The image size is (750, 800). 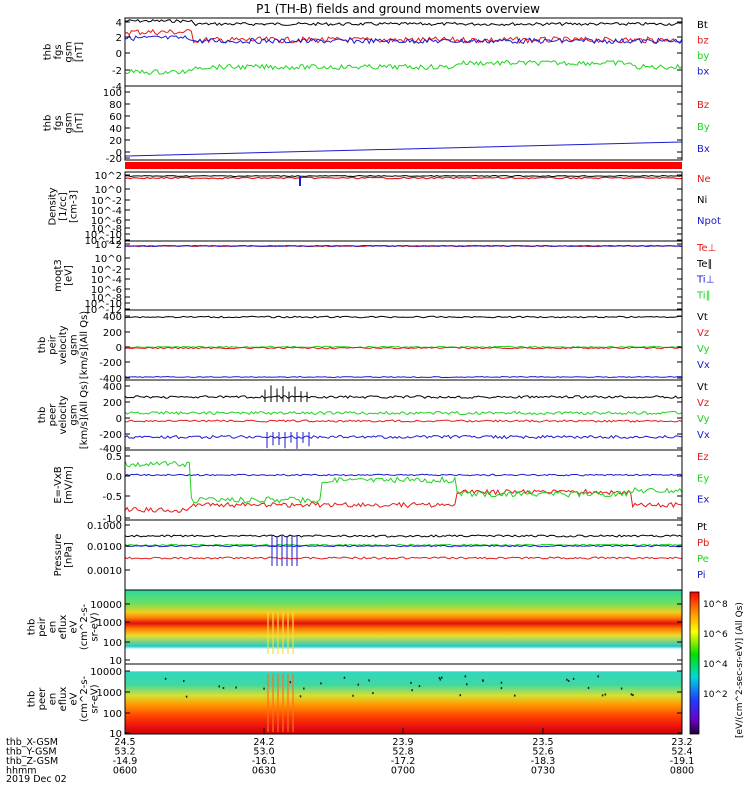 What do you see at coordinates (108, 245) in the screenshot?
I see `y-tick-label: 10^2` at bounding box center [108, 245].